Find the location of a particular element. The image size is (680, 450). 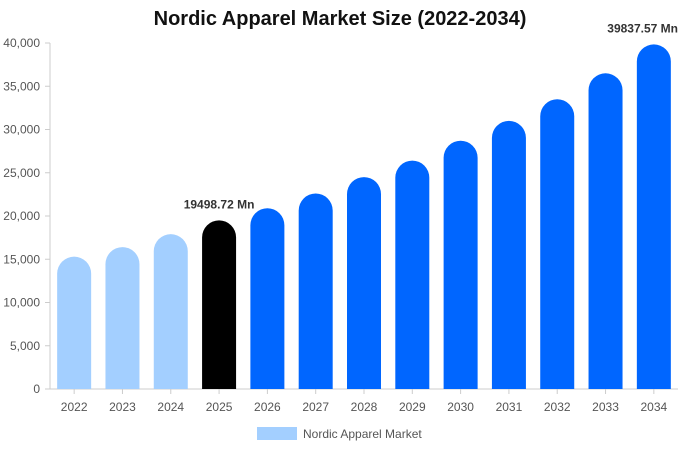

bar-2030 is located at coordinates (460, 264).